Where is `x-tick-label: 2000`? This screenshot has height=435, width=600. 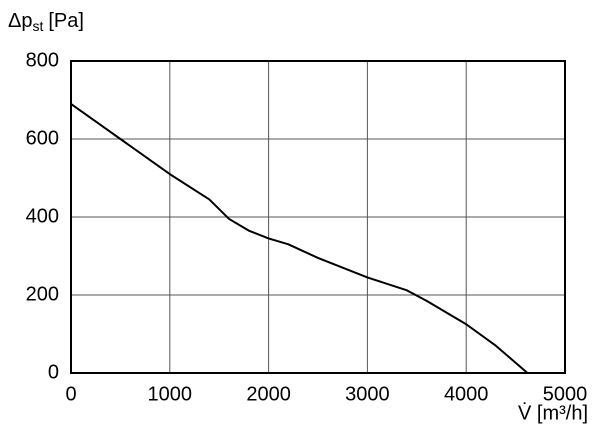
x-tick-label: 2000 is located at coordinates (268, 394).